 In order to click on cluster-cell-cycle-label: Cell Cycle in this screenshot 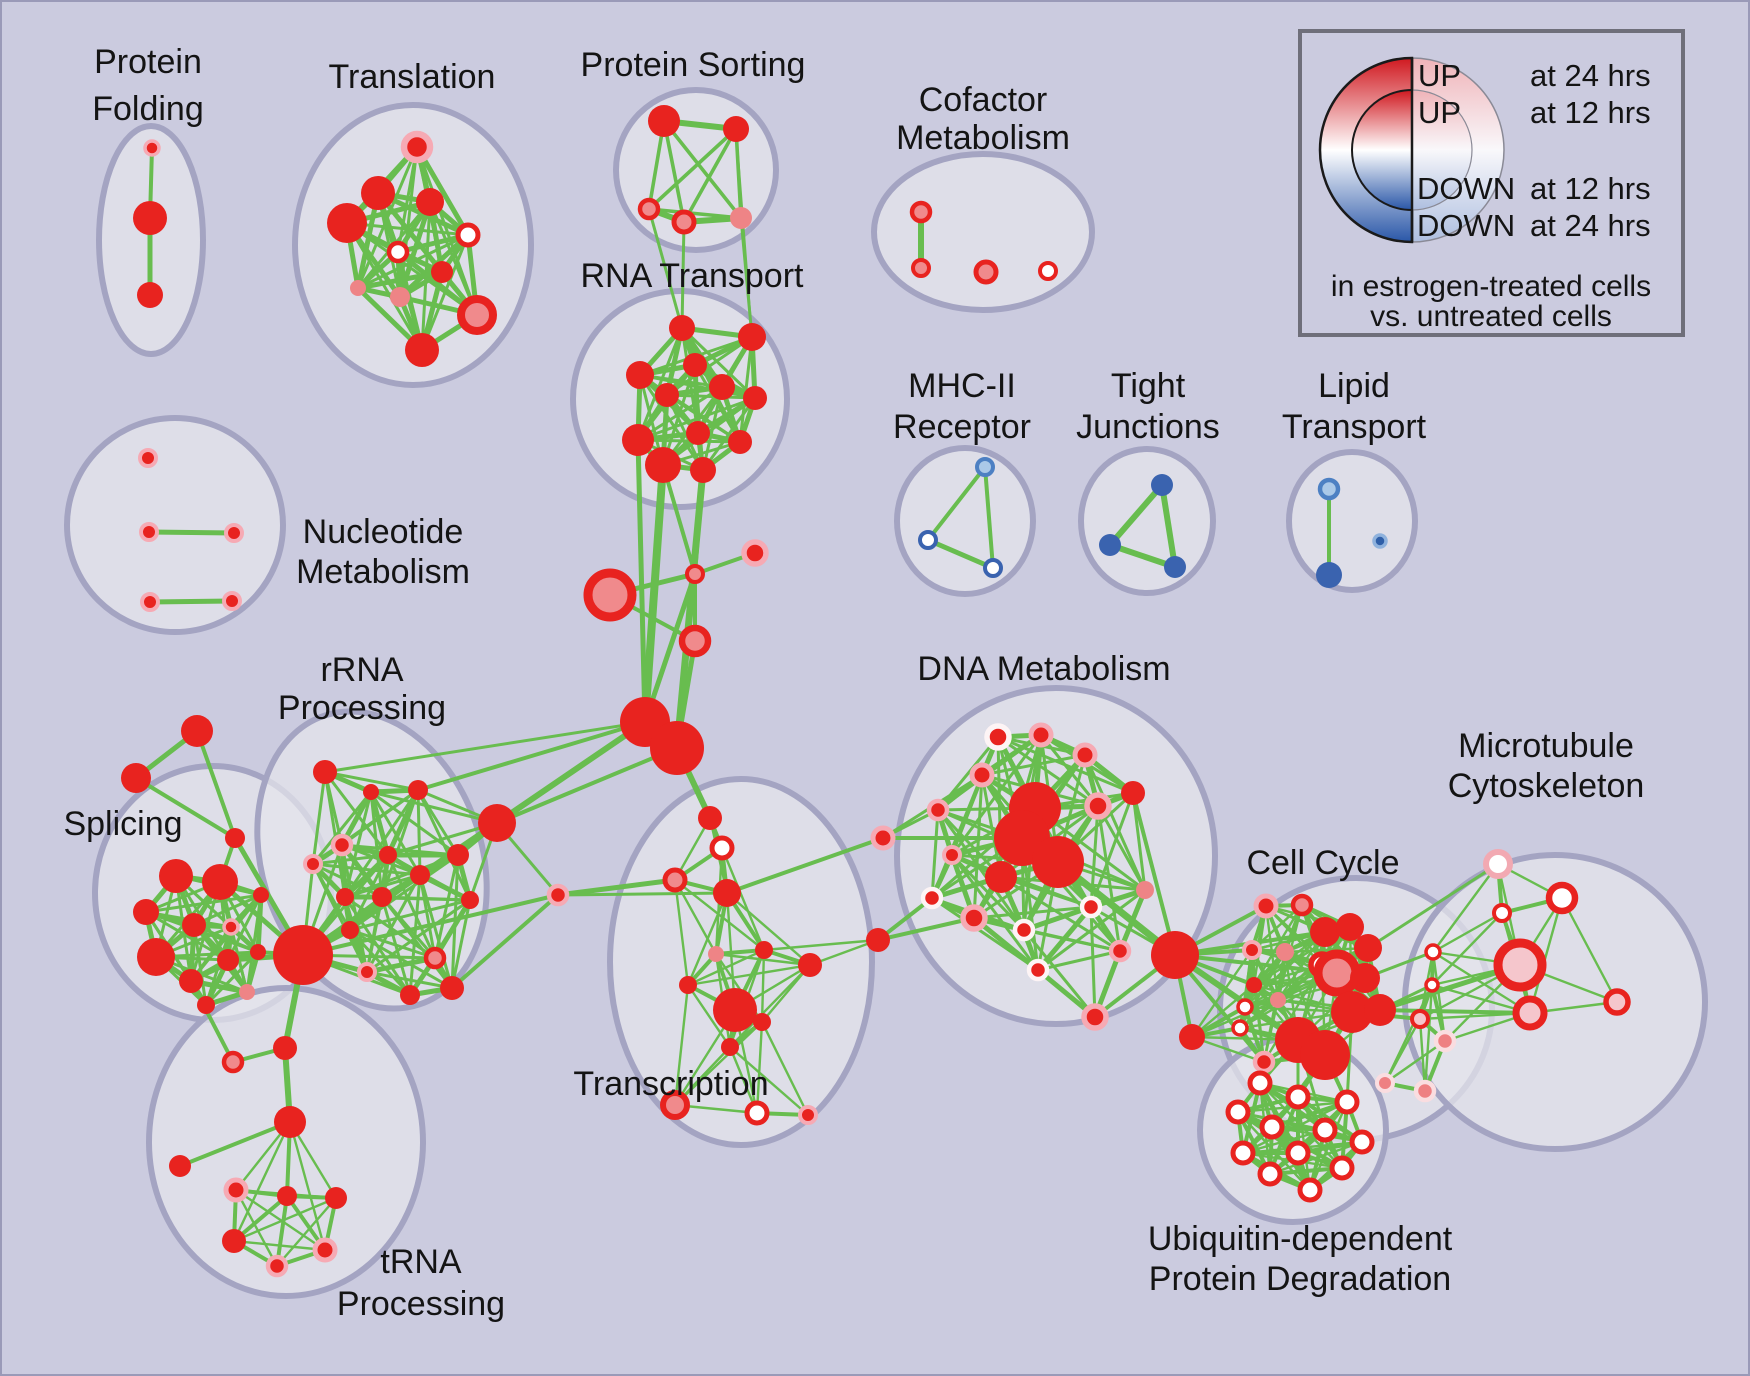, I will do `click(1322, 863)`.